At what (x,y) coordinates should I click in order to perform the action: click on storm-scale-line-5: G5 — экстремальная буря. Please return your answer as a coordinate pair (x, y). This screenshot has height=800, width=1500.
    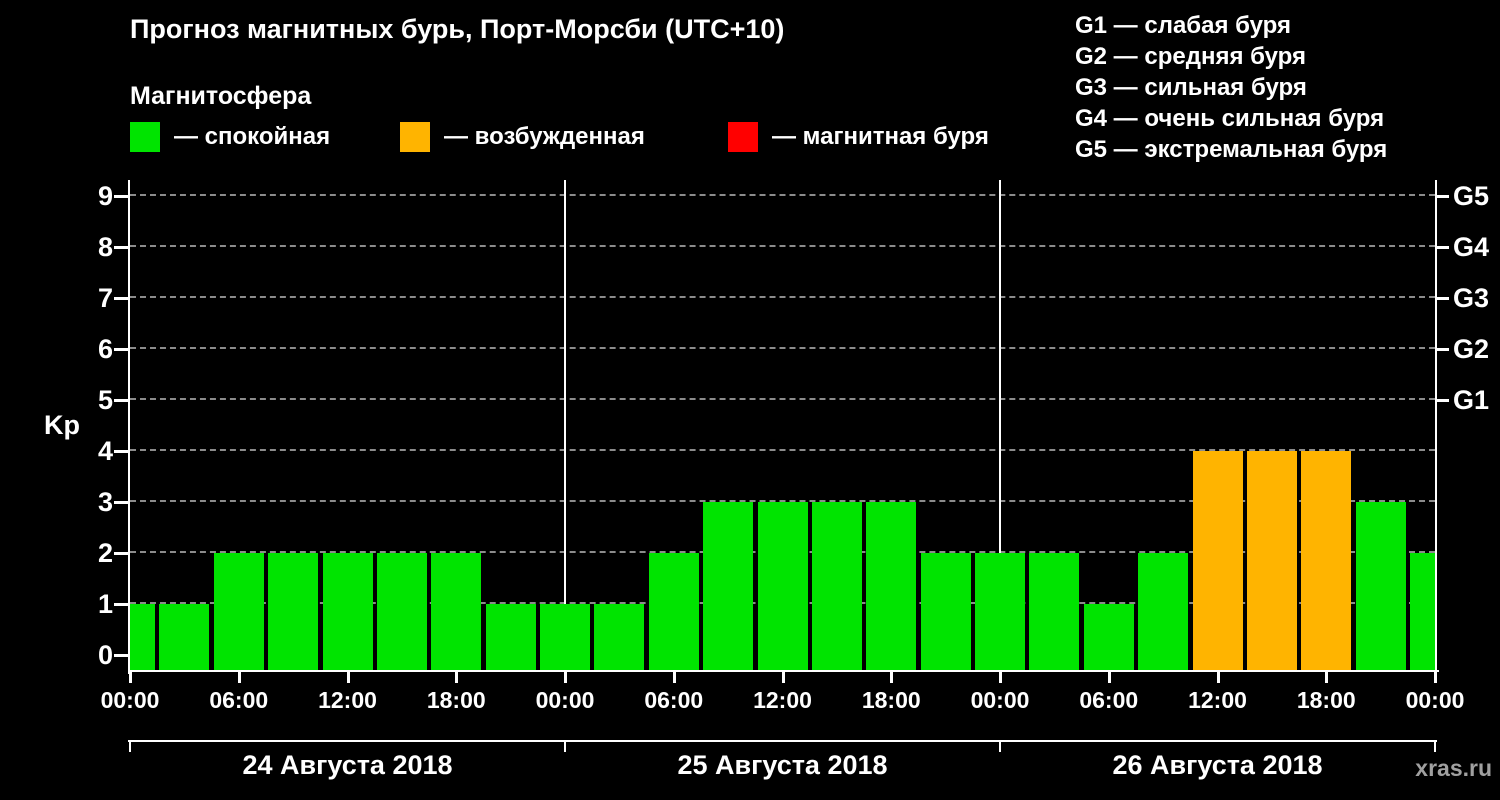
    Looking at the image, I should click on (1231, 149).